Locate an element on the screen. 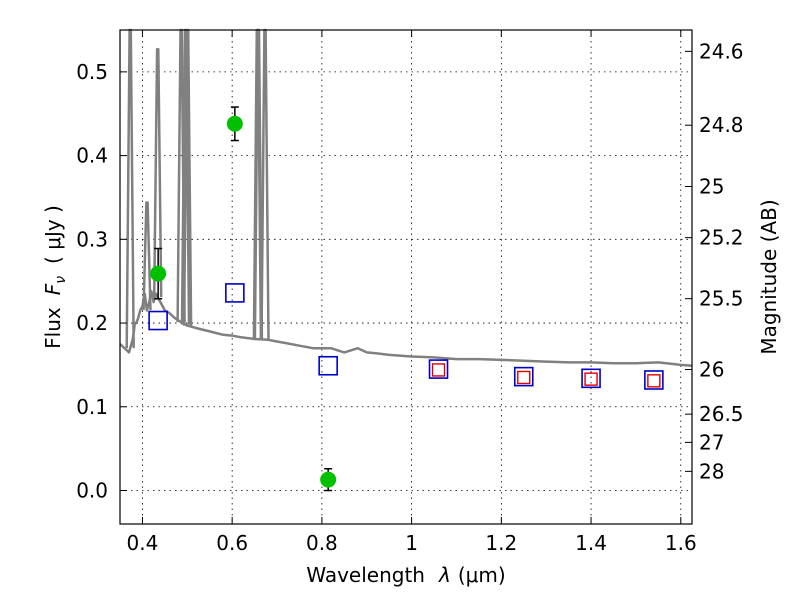  template-continuum is located at coordinates (406, 328).